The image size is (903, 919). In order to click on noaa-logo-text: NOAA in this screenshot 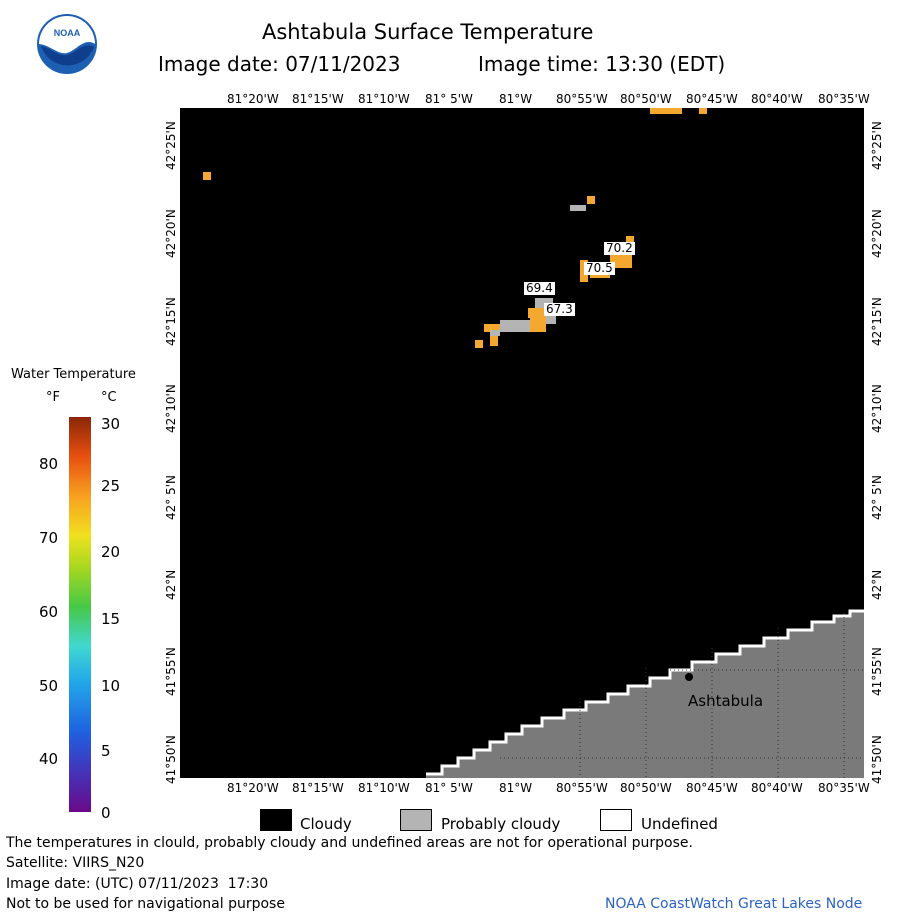, I will do `click(67, 33)`.